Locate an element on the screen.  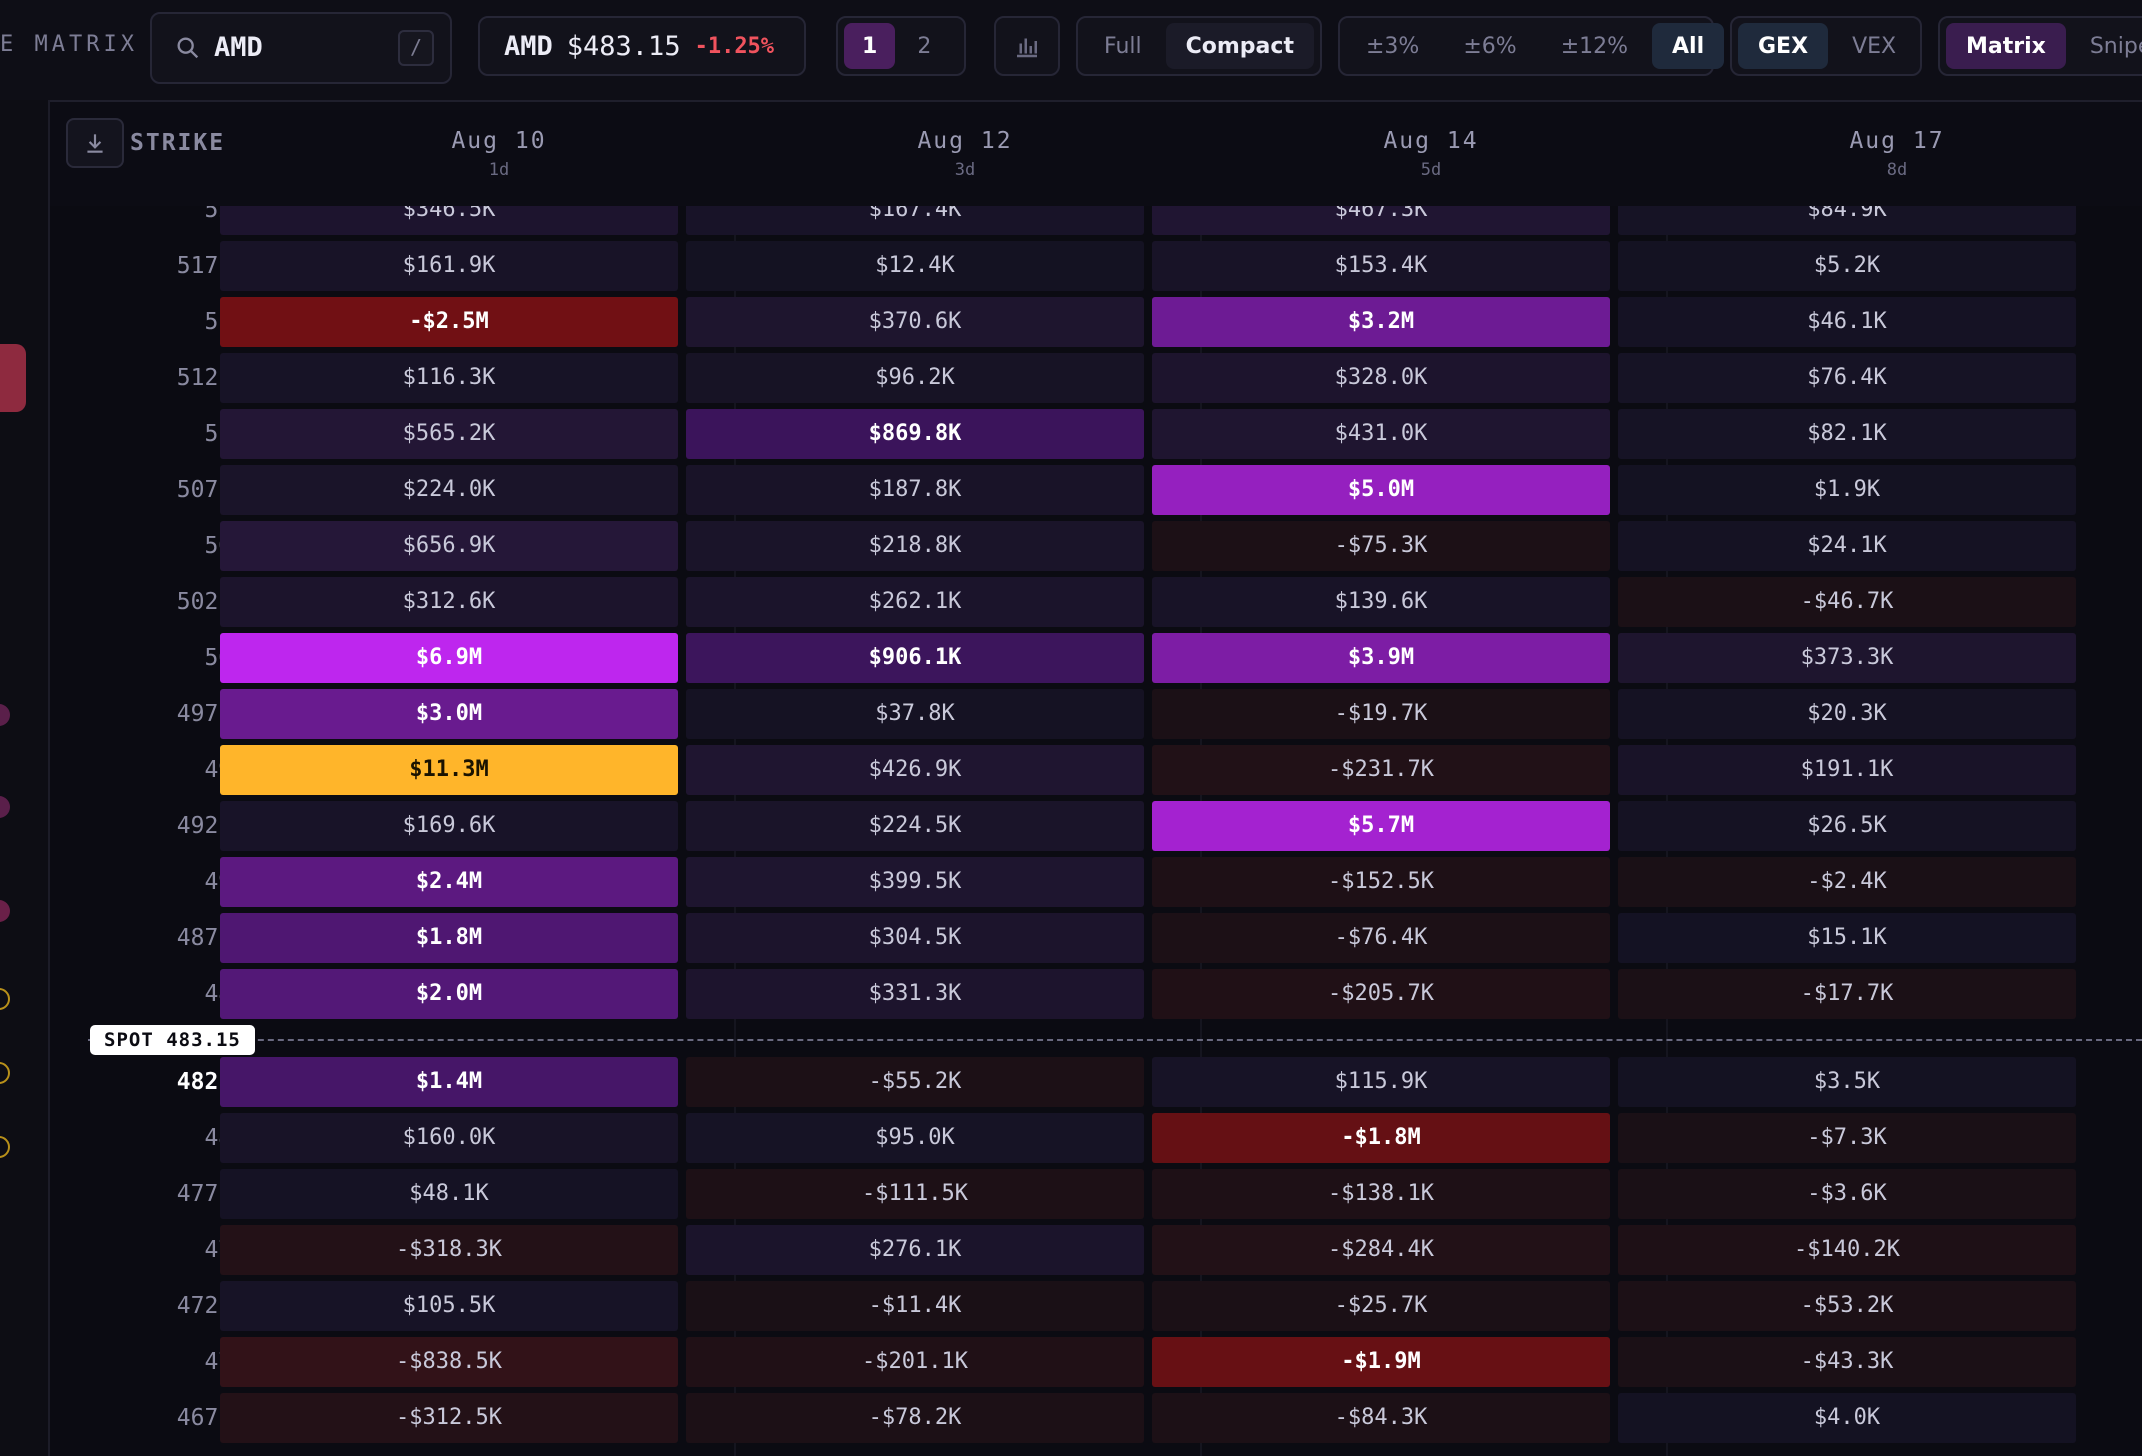
exposure-cell: $399.5K is located at coordinates (915, 882).